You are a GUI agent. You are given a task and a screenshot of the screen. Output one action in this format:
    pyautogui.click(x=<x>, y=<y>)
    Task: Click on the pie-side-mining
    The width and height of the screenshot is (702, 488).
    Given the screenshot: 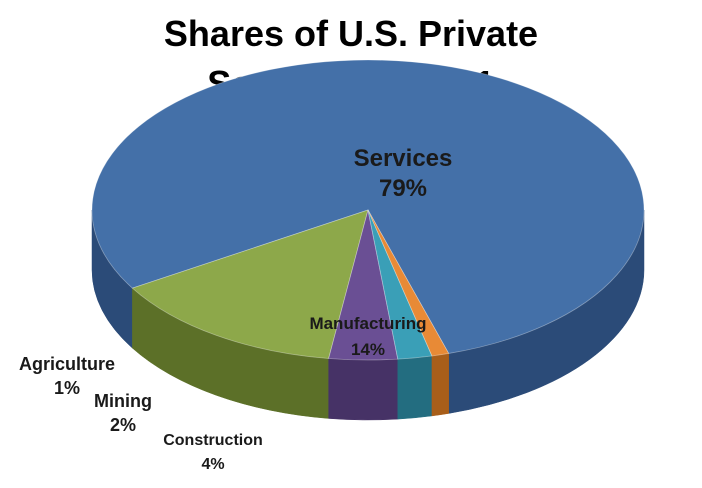 What is the action you would take?
    pyautogui.click(x=415, y=387)
    